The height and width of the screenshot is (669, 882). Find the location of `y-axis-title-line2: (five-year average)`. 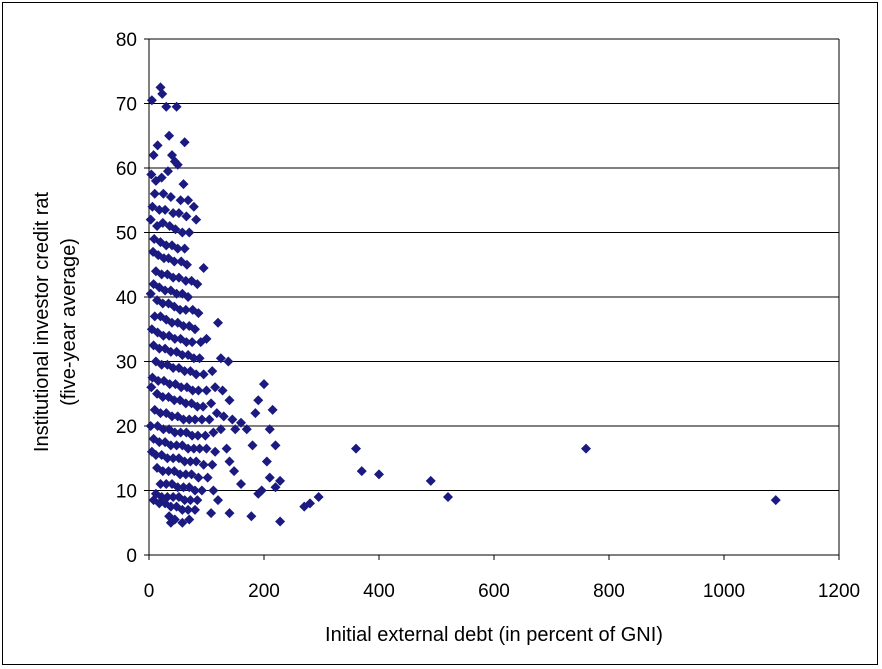

y-axis-title-line2: (five-year average) is located at coordinates (69, 322).